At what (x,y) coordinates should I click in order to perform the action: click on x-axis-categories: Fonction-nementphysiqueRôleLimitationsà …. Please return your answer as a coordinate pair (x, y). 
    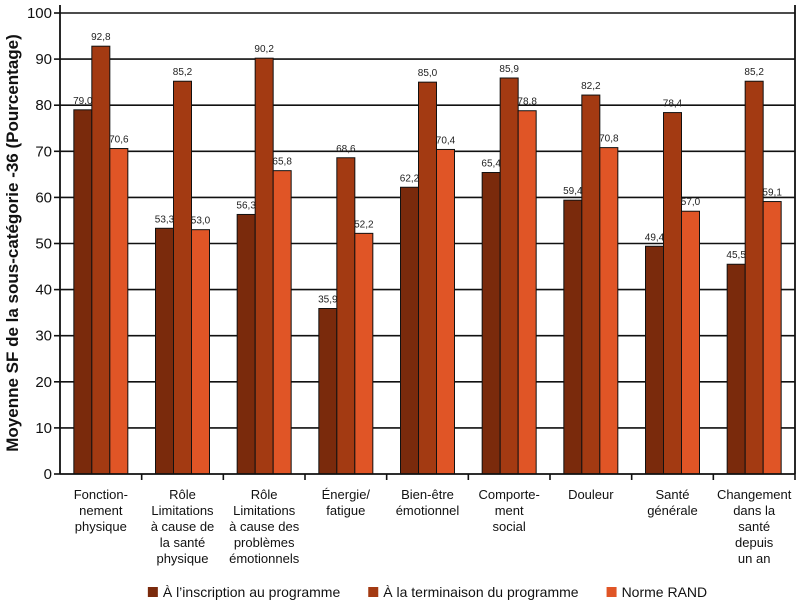
    Looking at the image, I should click on (433, 526).